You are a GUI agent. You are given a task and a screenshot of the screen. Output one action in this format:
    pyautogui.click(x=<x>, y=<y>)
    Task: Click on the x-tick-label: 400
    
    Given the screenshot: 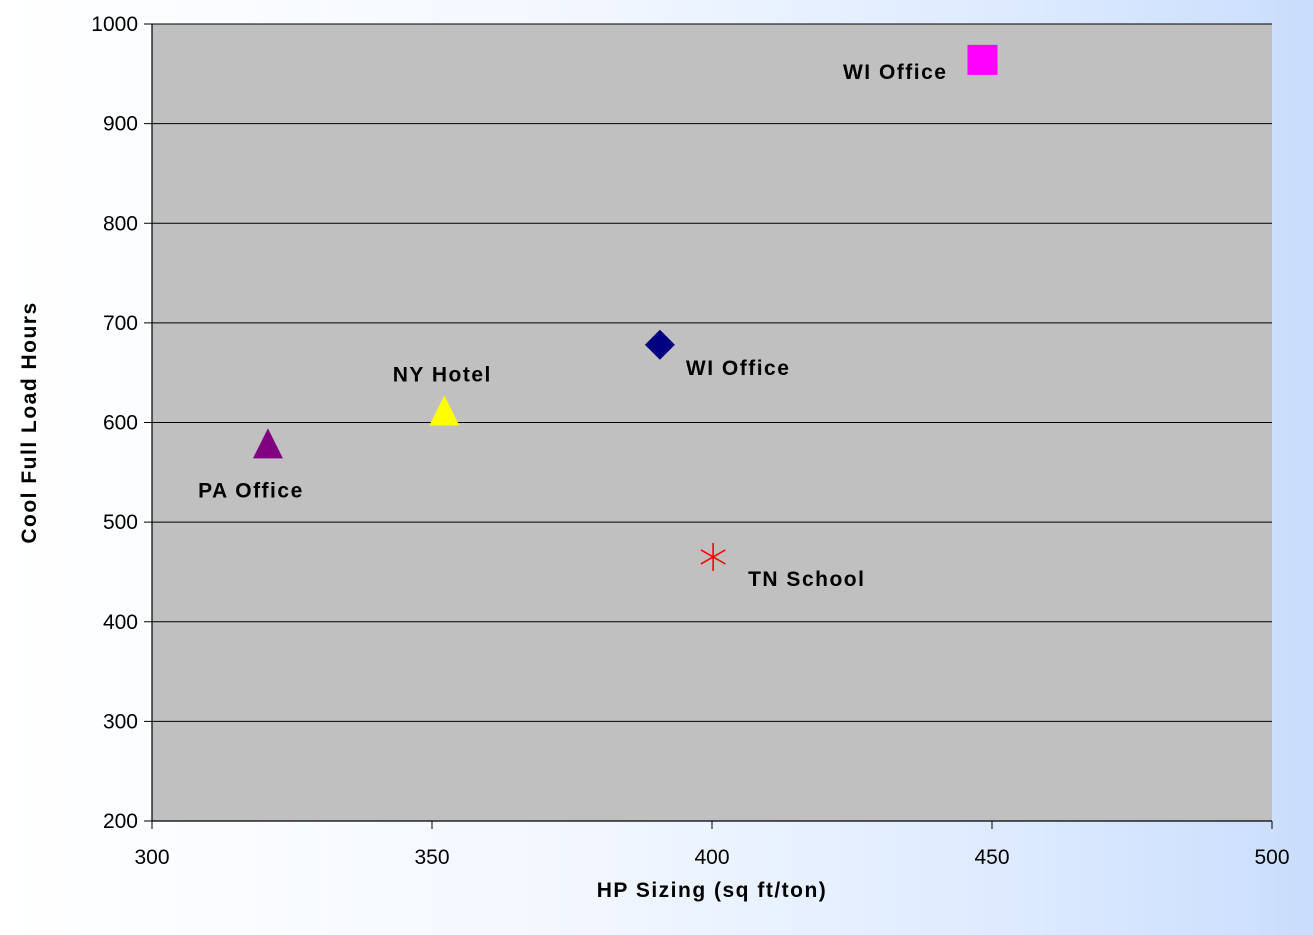 What is the action you would take?
    pyautogui.click(x=711, y=857)
    